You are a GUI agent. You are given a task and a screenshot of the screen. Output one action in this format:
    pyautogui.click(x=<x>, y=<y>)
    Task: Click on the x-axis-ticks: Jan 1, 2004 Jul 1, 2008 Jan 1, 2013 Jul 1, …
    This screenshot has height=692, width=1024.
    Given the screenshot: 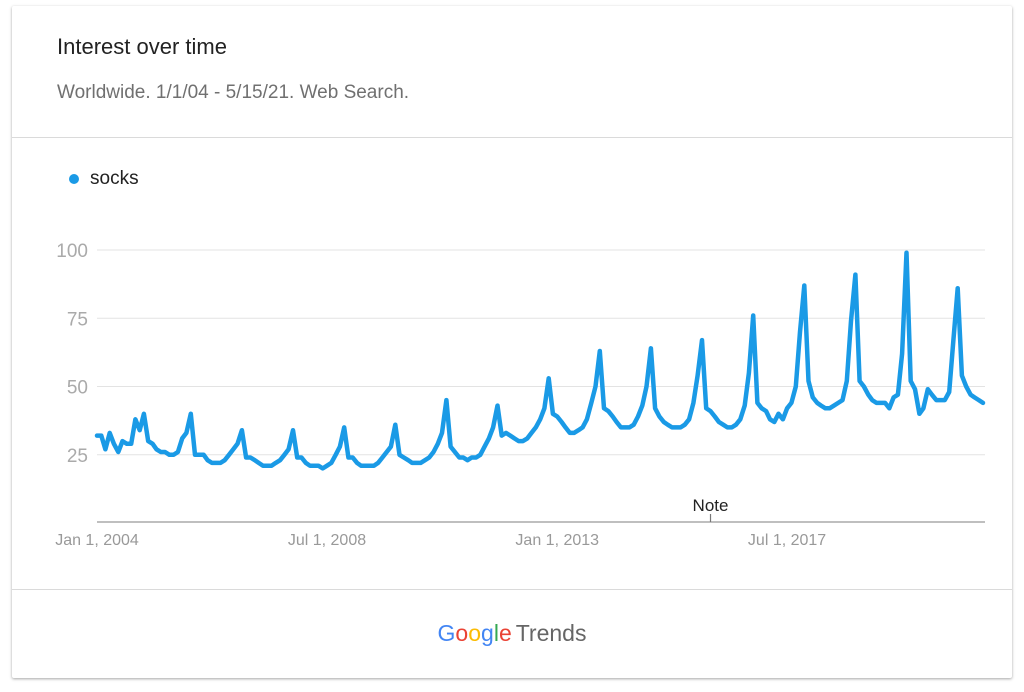 What is the action you would take?
    pyautogui.click(x=440, y=540)
    